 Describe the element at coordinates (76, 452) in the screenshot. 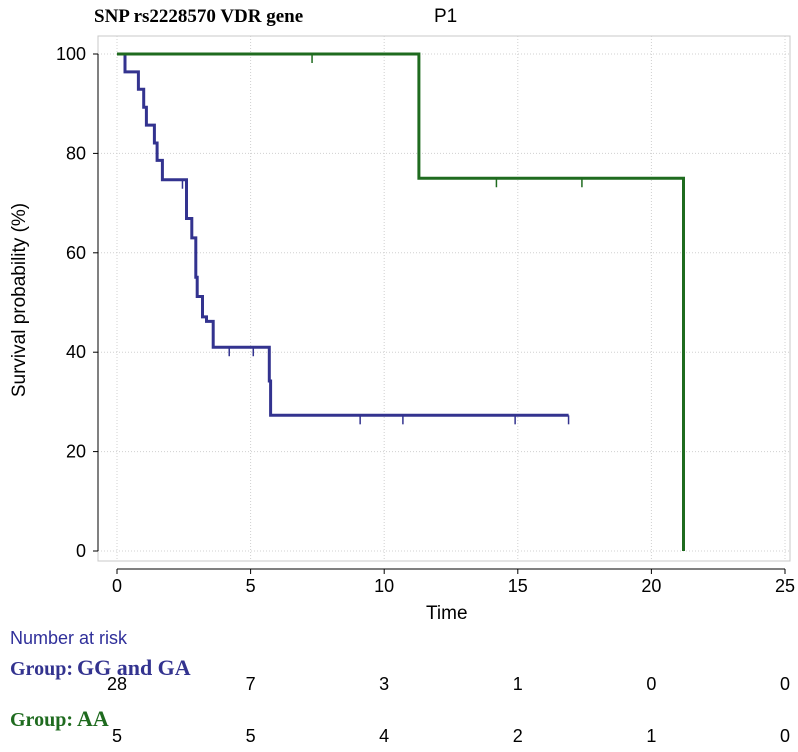

I see `y-tick-label-20: 20` at that location.